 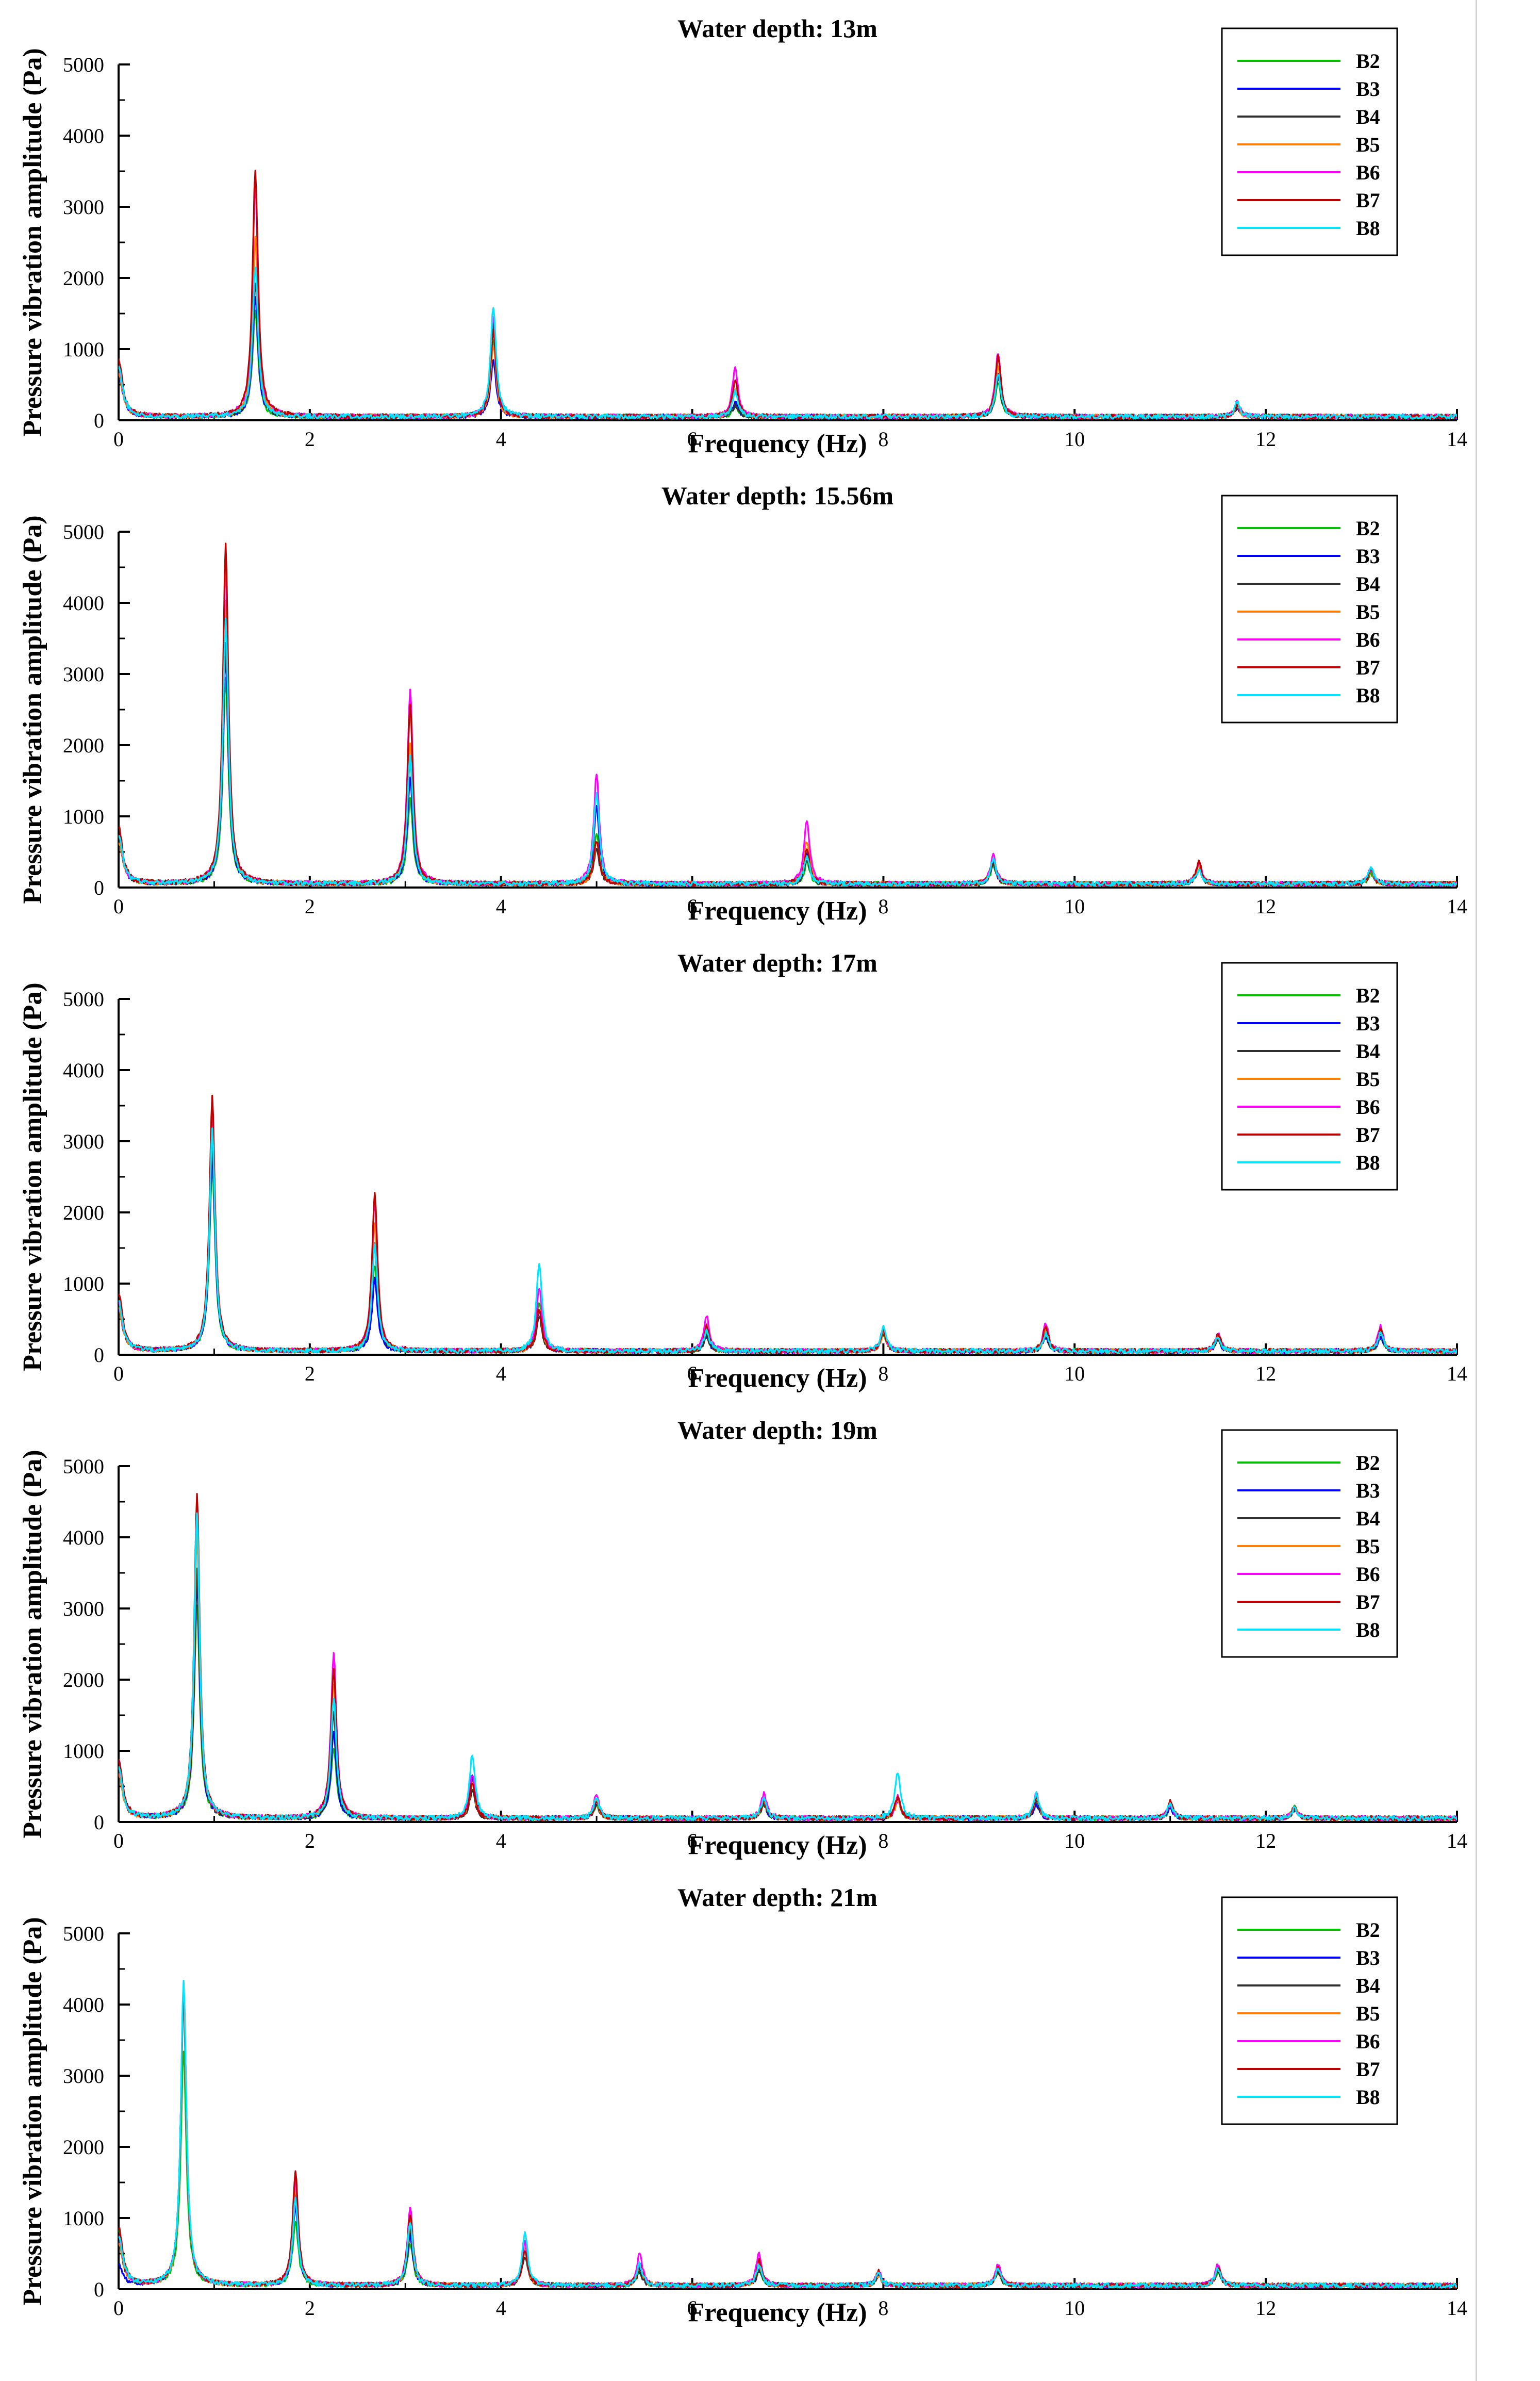 I want to click on series-line-b5, so click(x=788, y=328).